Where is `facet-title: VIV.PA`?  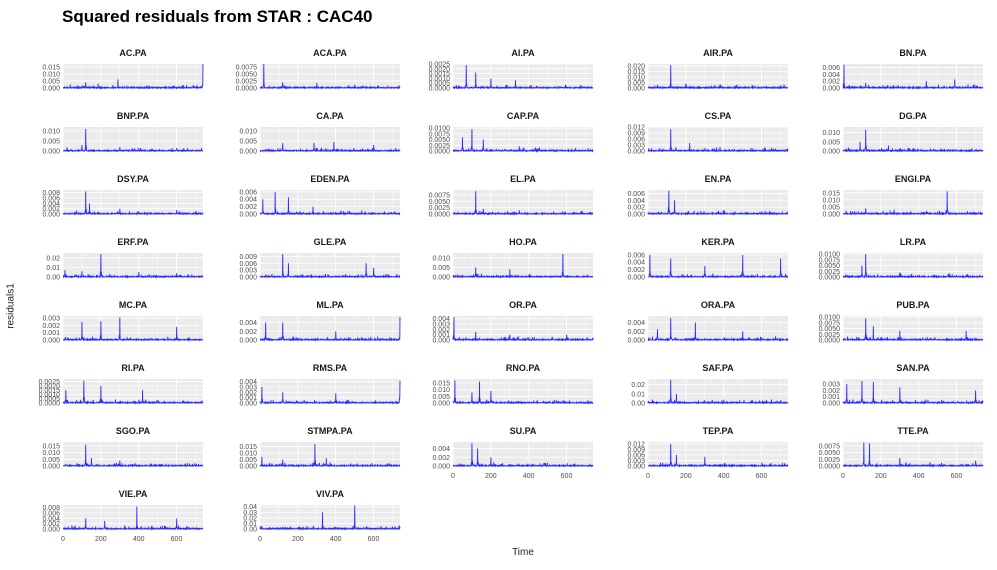
facet-title: VIV.PA is located at coordinates (330, 494).